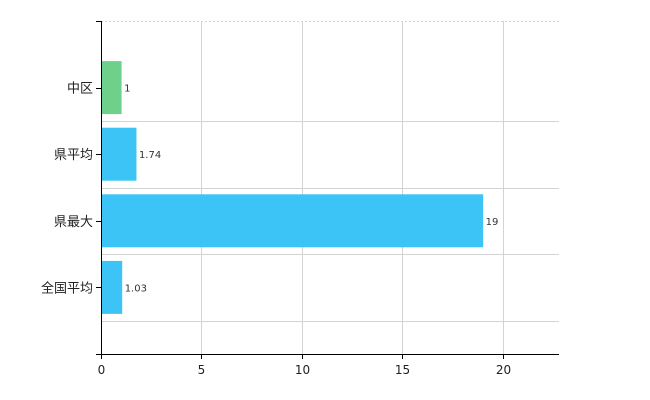 This screenshot has width=650, height=400. Describe the element at coordinates (302, 370) in the screenshot. I see `x-tick-label: 10` at that location.